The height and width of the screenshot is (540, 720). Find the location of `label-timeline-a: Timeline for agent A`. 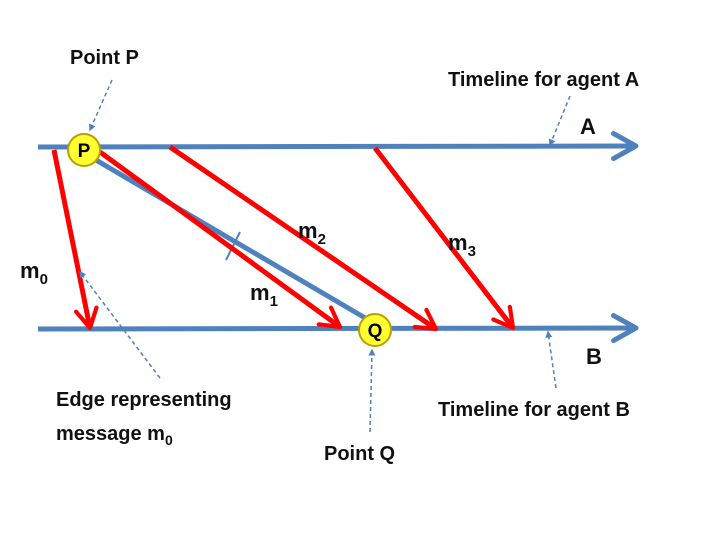

label-timeline-a: Timeline for agent A is located at coordinates (543, 80).